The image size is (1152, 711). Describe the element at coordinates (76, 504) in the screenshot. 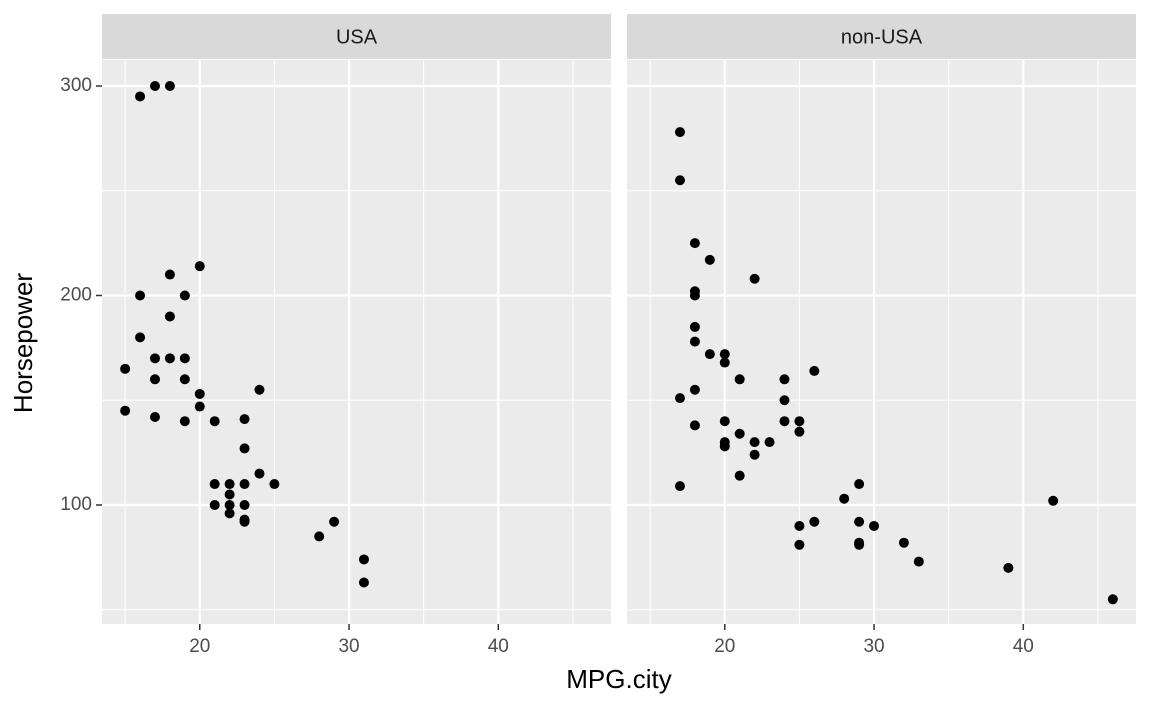

I see `y-tick-label: 100` at that location.